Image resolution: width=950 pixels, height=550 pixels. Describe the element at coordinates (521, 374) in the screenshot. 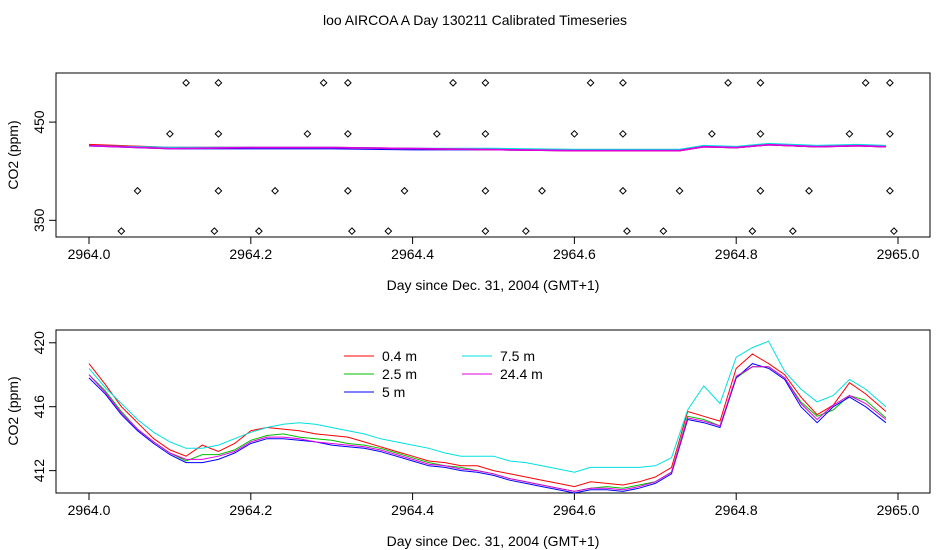

I see `legend-label: 24.4 m` at that location.